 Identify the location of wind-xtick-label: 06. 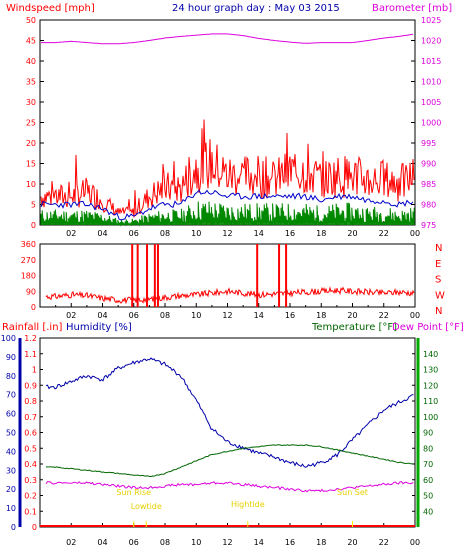
(134, 233).